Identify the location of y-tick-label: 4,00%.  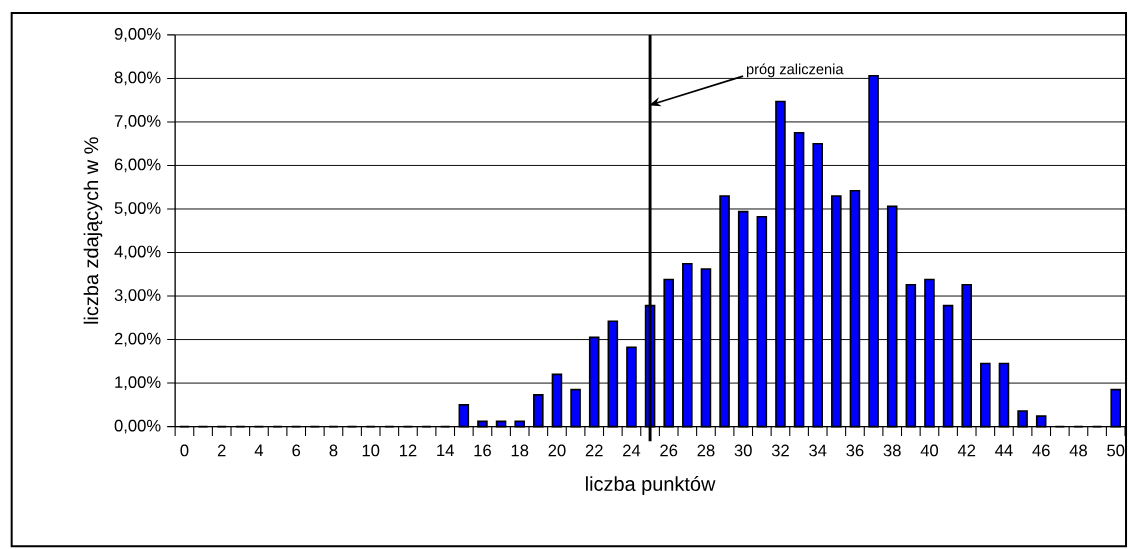
(137, 252).